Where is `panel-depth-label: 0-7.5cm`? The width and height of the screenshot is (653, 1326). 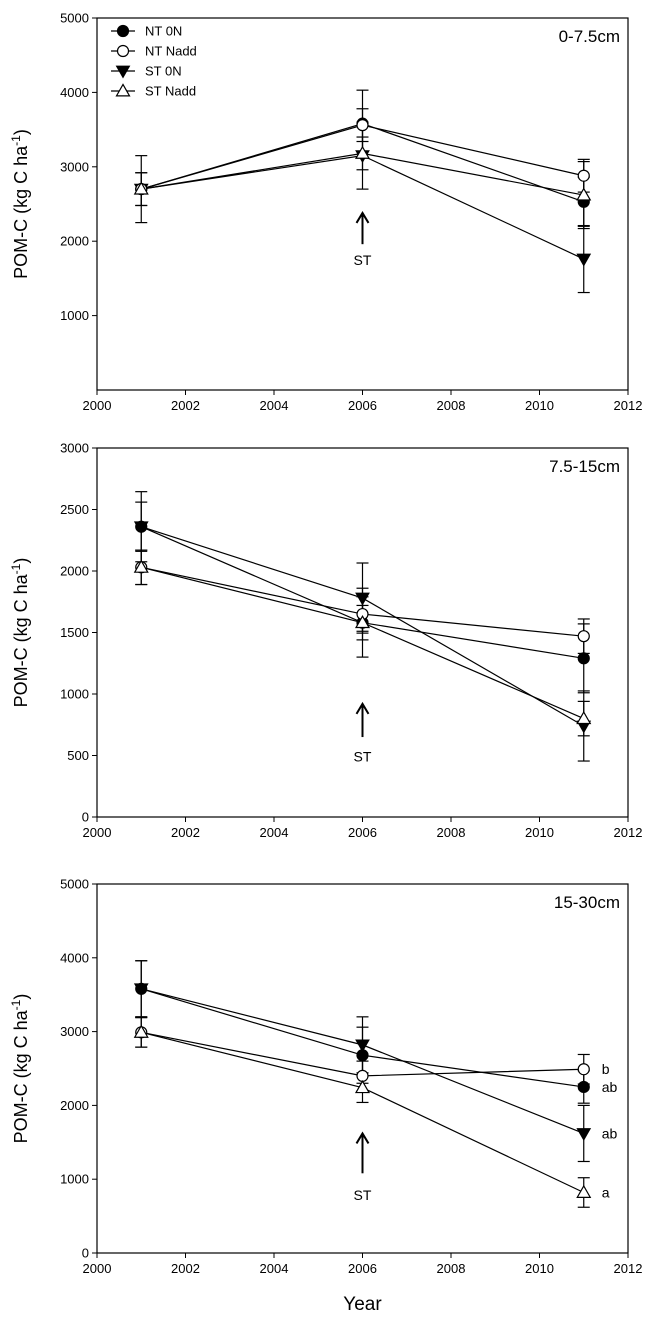 panel-depth-label: 0-7.5cm is located at coordinates (589, 36).